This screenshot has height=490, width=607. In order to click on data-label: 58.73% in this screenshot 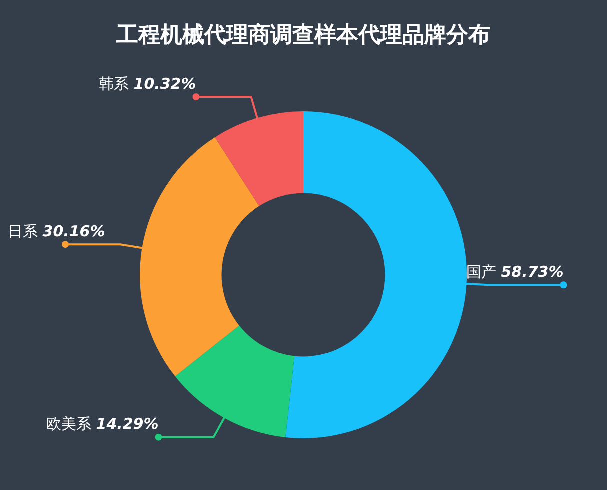, I will do `click(532, 272)`.